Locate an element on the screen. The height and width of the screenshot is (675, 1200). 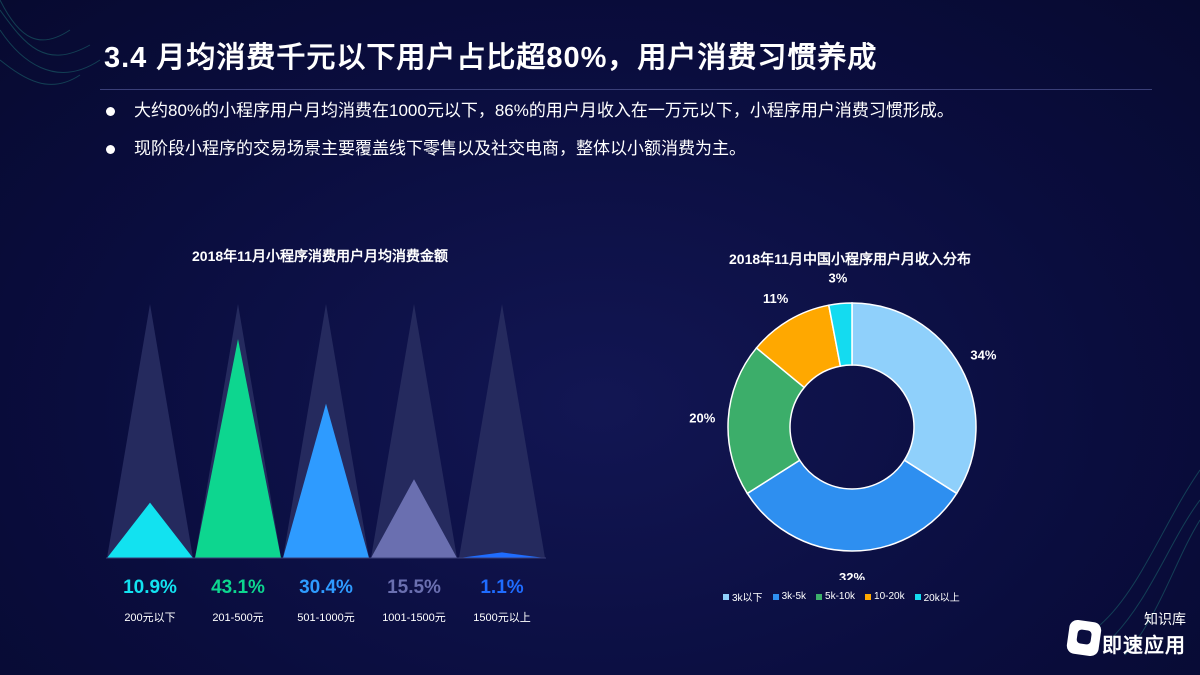
bar-chart-title: 2018年11月小程序消费用户月均消费金额 is located at coordinates (320, 256).